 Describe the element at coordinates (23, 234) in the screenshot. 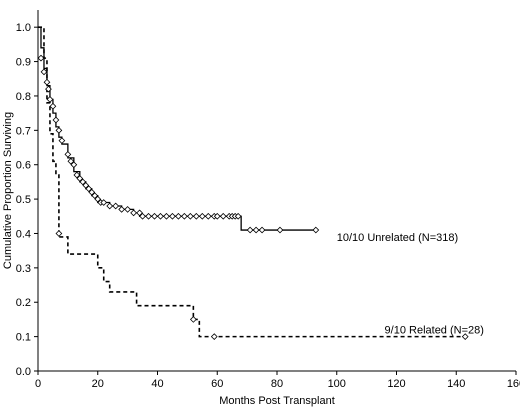

I see `y-tick-label: 0.4` at that location.